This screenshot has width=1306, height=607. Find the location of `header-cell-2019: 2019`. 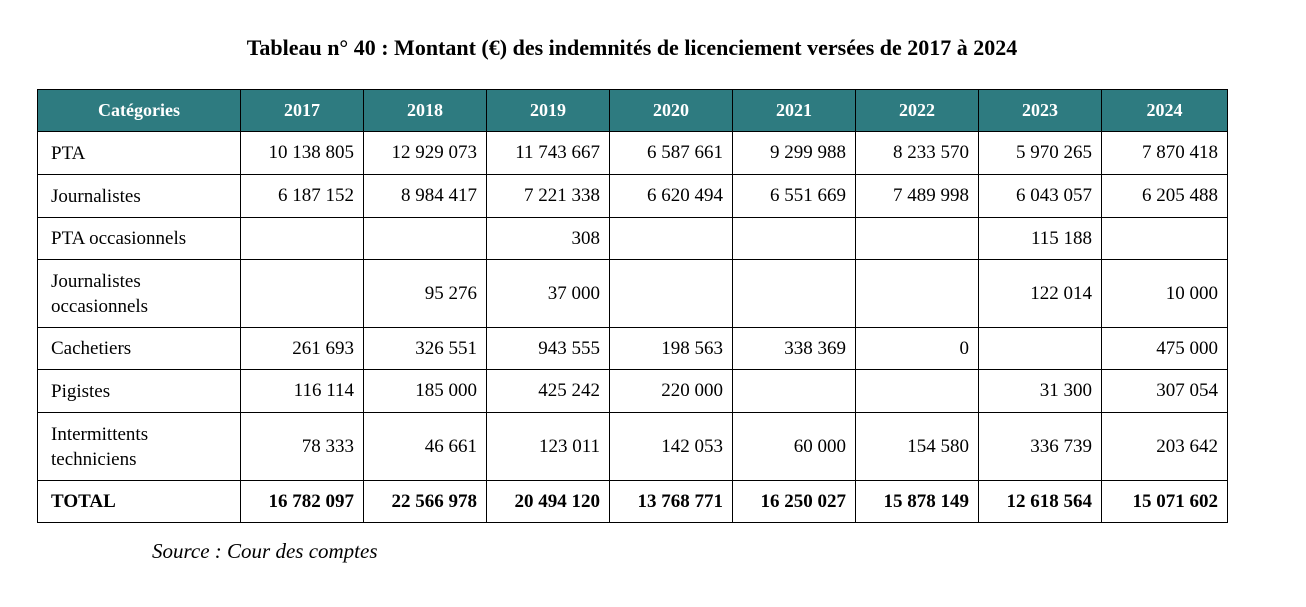

header-cell-2019: 2019 is located at coordinates (548, 110).